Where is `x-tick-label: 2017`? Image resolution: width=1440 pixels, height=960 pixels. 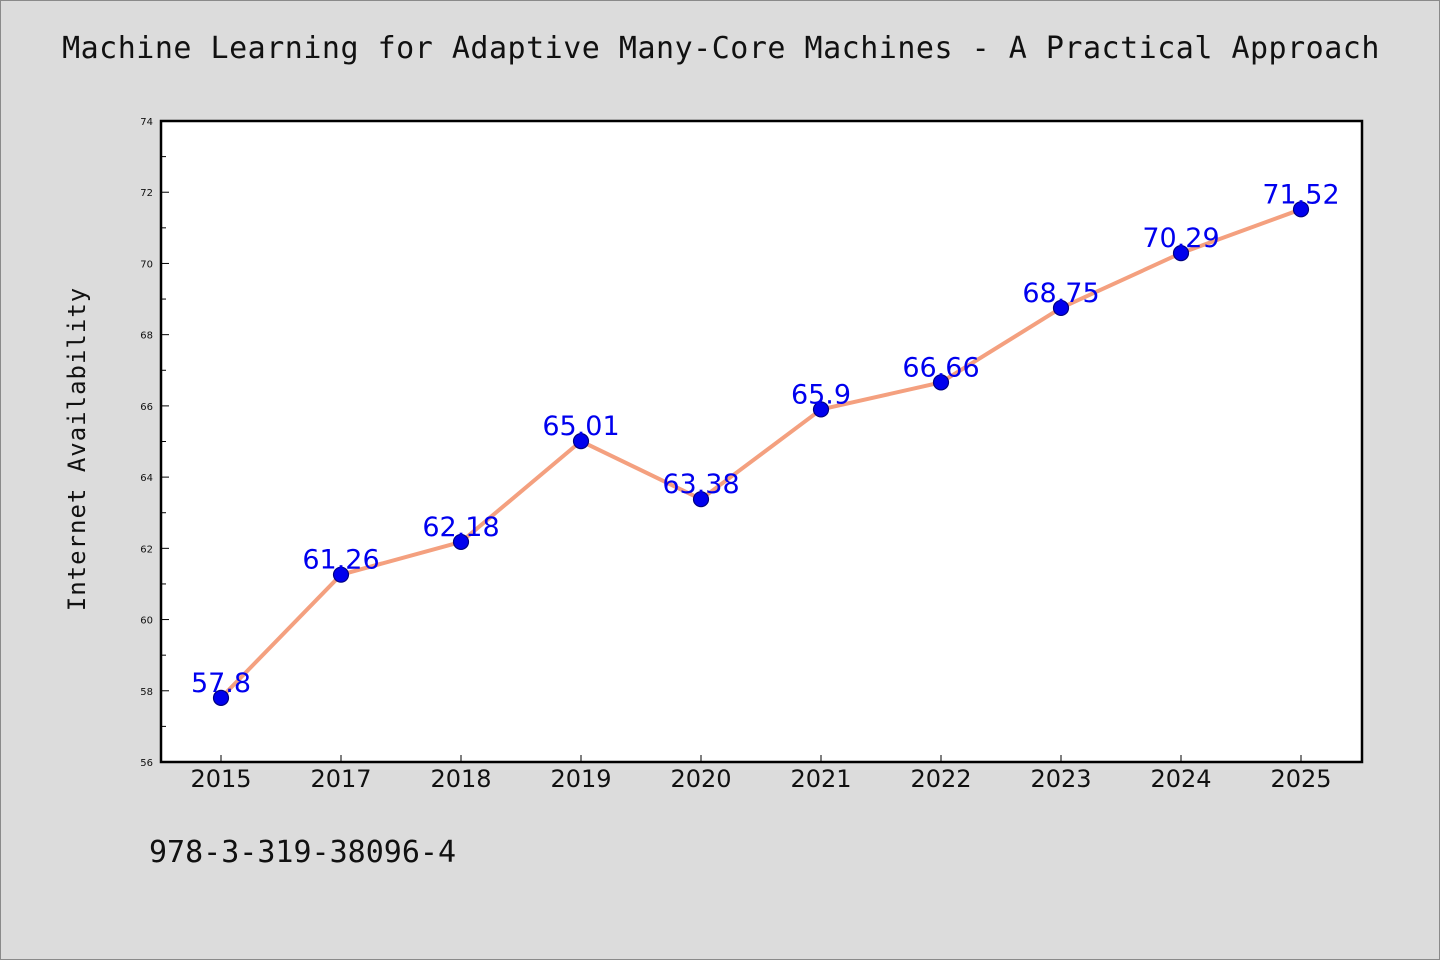 x-tick-label: 2017 is located at coordinates (340, 779).